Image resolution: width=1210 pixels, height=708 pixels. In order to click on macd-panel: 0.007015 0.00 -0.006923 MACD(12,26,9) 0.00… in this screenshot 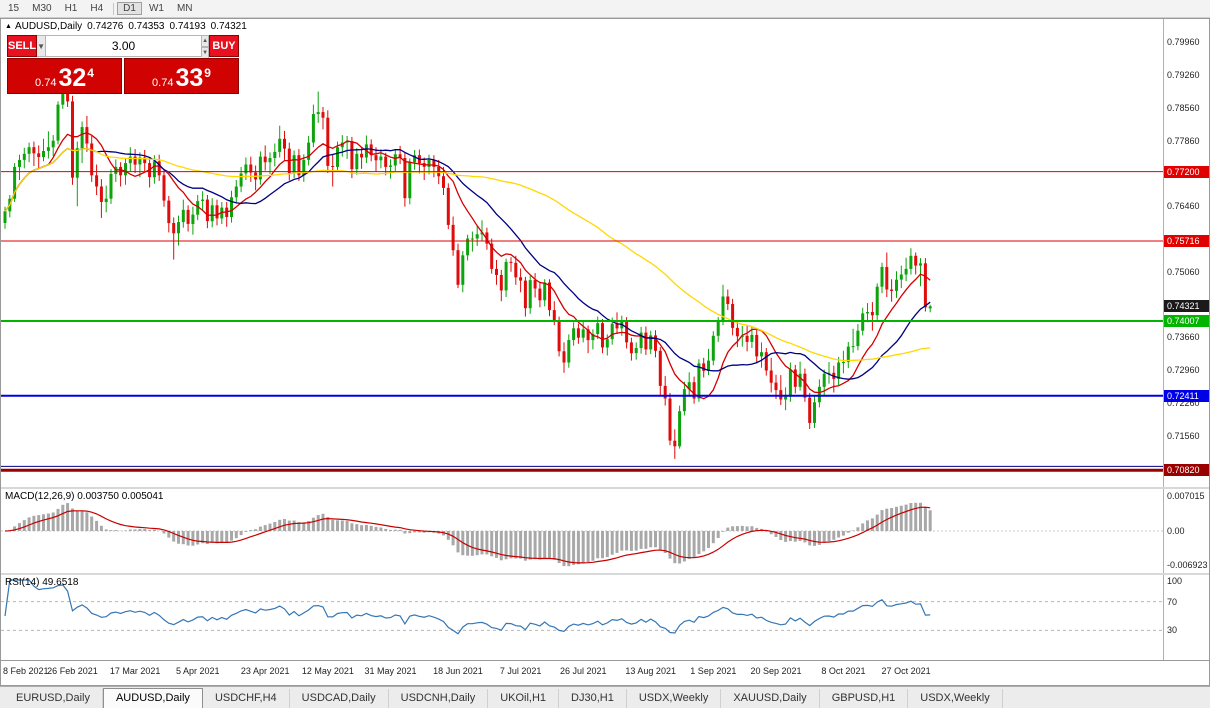, I will do `click(605, 532)`.